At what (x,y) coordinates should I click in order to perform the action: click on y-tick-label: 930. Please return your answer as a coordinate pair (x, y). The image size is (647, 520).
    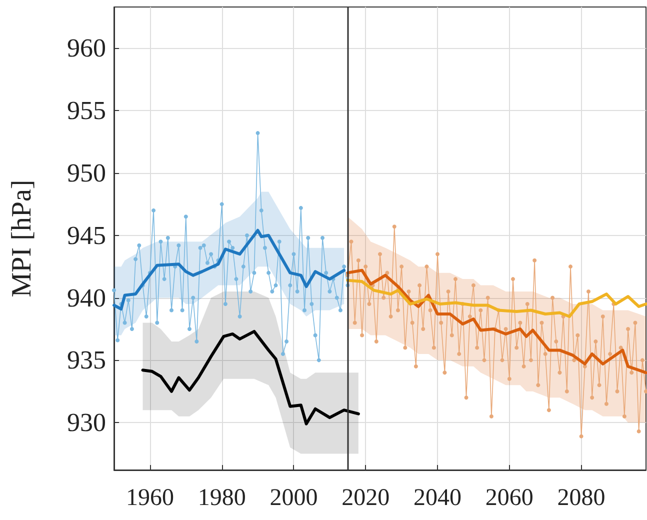
    Looking at the image, I should click on (86, 423).